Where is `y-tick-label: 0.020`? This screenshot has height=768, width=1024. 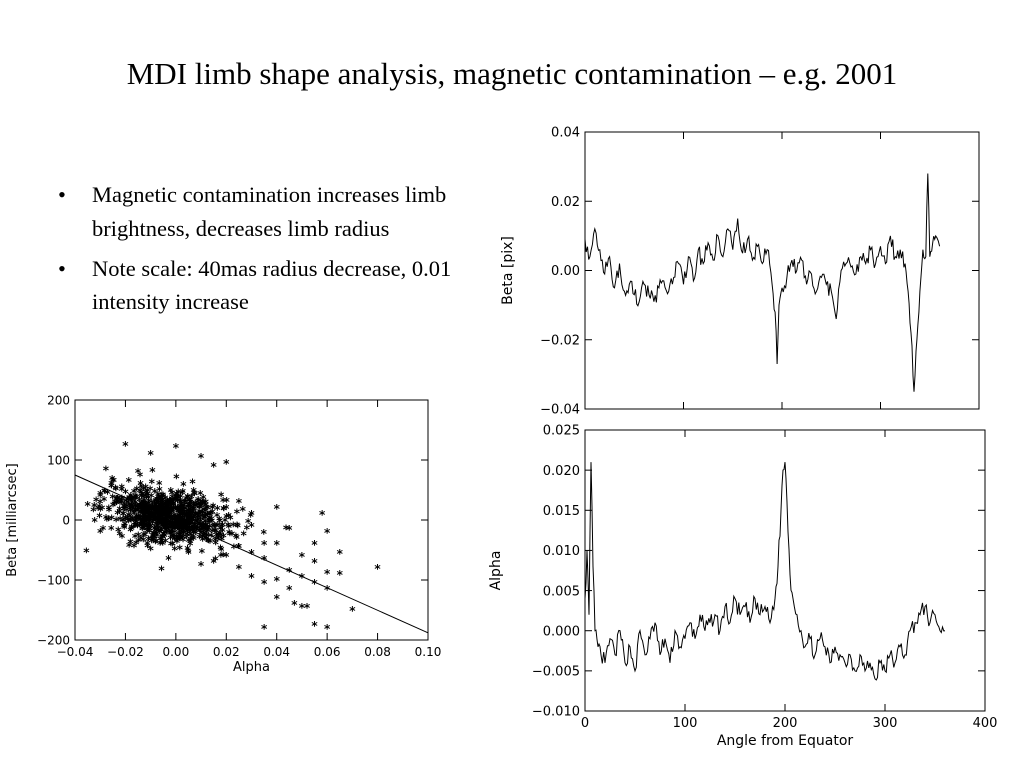 y-tick-label: 0.020 is located at coordinates (561, 471).